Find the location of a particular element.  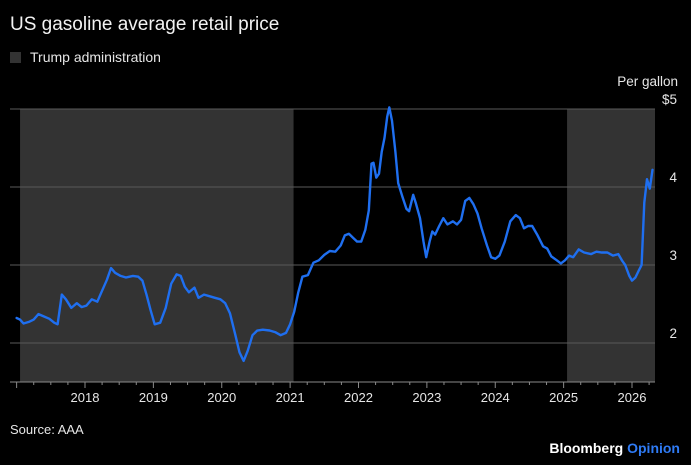

brand-name: Bloomberg is located at coordinates (586, 448).